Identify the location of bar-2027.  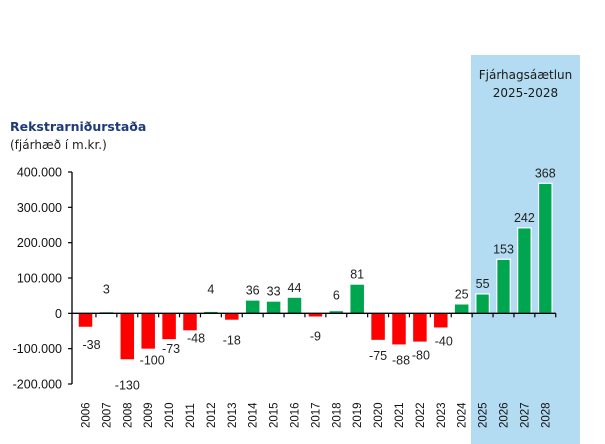
(524, 270).